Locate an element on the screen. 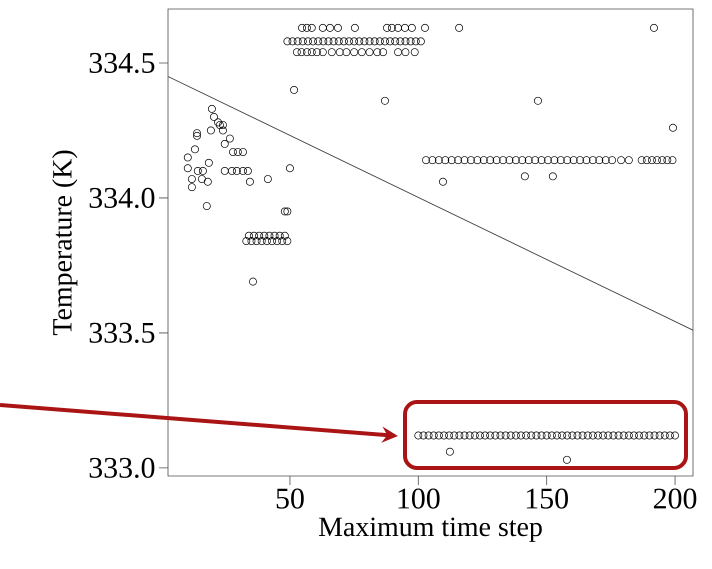  y-axis-title: Temperature (K) is located at coordinates (65, 243).